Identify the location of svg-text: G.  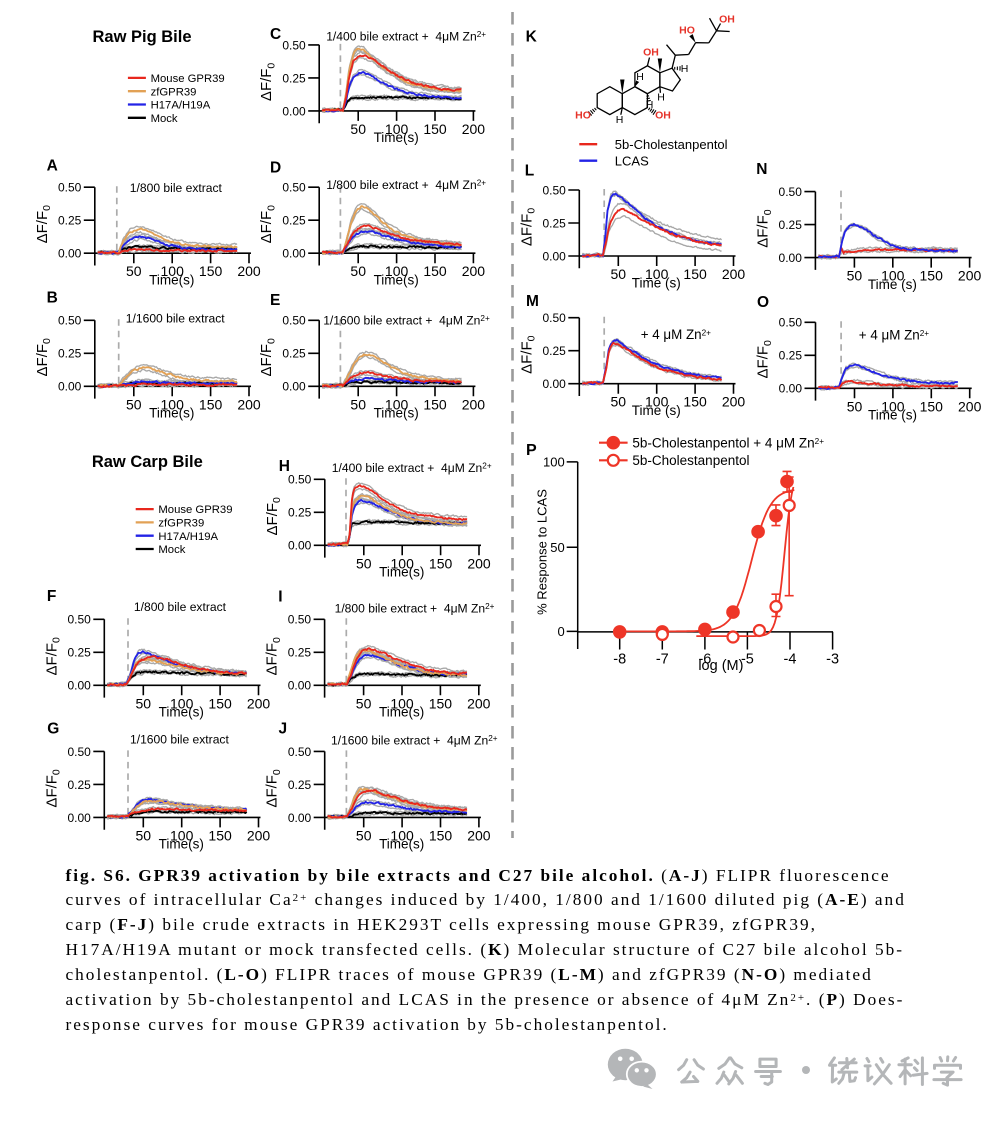
(53, 729).